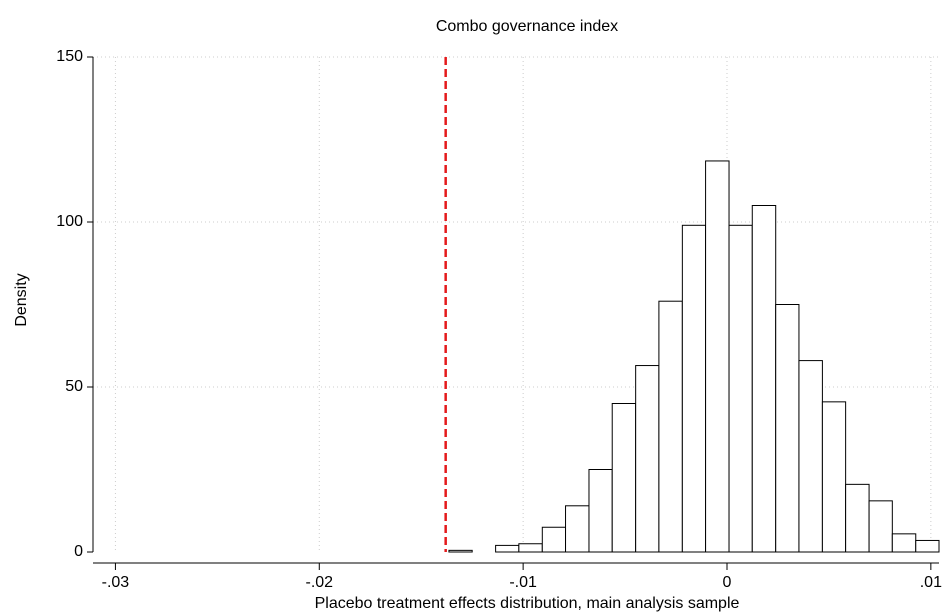 This screenshot has width=947, height=616. What do you see at coordinates (527, 26) in the screenshot?
I see `chart-title: Combo governance index` at bounding box center [527, 26].